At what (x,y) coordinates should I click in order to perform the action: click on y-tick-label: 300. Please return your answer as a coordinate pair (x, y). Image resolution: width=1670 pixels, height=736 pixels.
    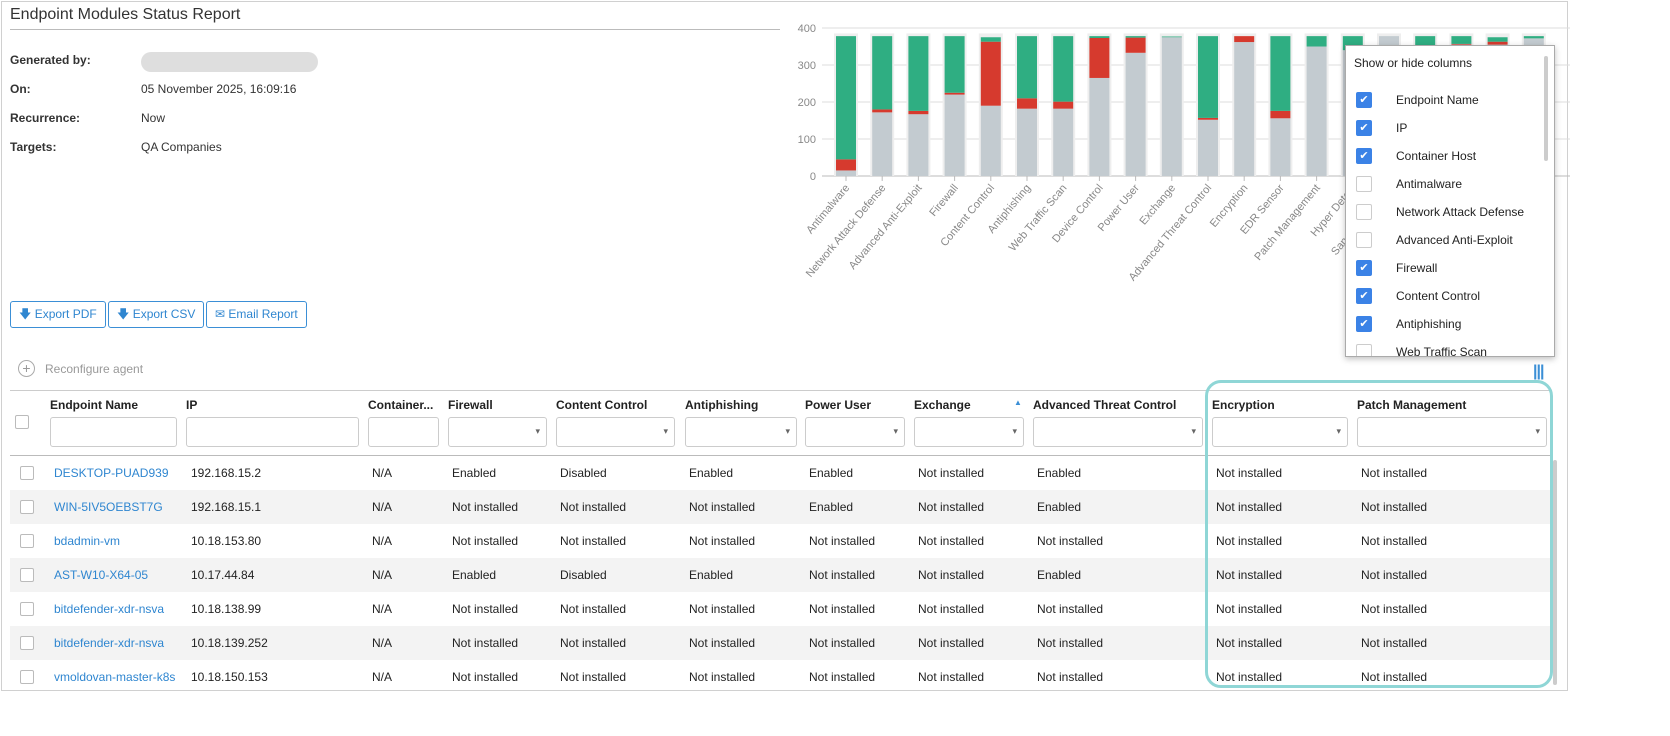
    Looking at the image, I should click on (807, 66).